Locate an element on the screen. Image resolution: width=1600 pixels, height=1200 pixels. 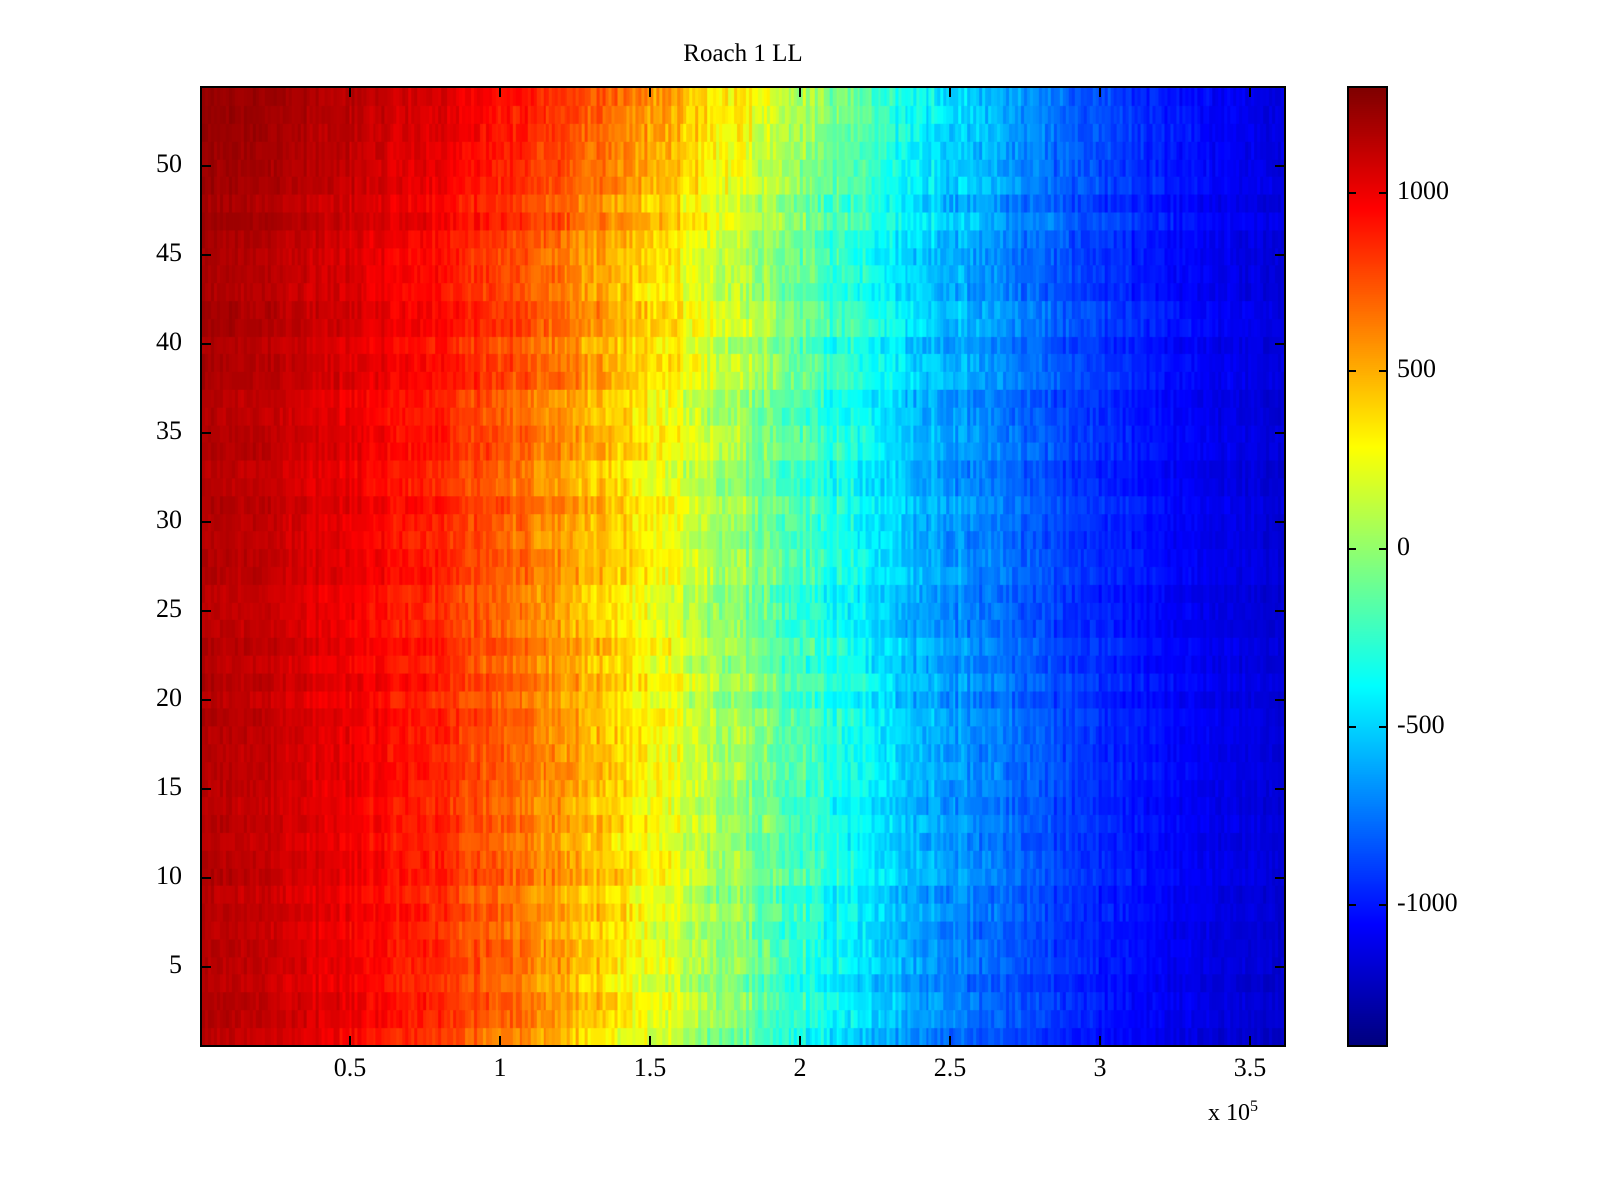
colorbar-tick-label: -500 is located at coordinates (1421, 724).